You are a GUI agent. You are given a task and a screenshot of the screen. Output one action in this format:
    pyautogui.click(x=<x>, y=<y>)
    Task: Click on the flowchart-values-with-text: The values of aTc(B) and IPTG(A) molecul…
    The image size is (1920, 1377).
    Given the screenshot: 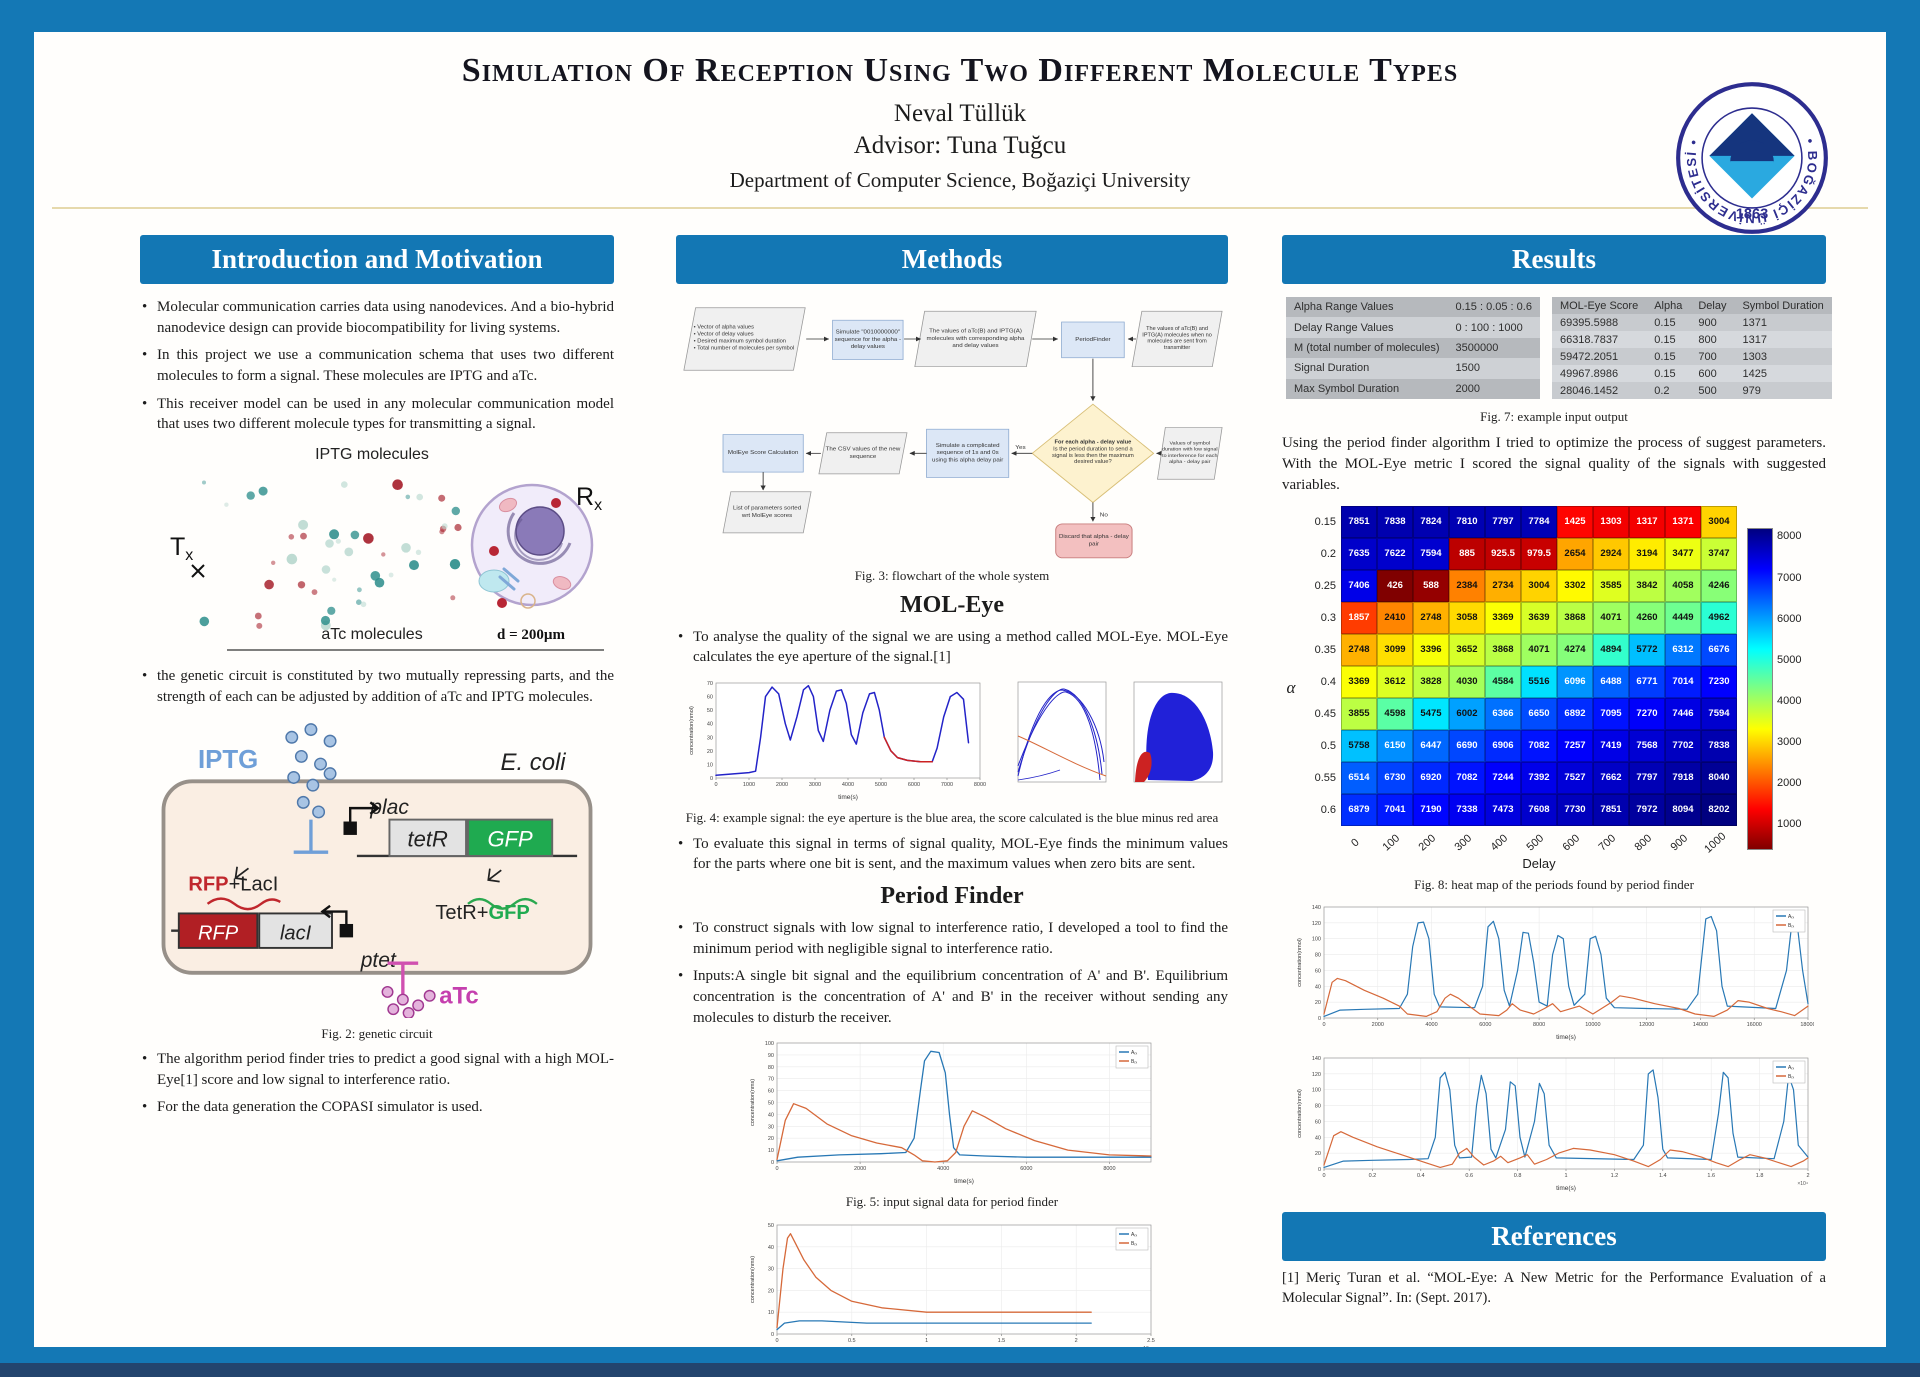 What is the action you would take?
    pyautogui.click(x=975, y=338)
    